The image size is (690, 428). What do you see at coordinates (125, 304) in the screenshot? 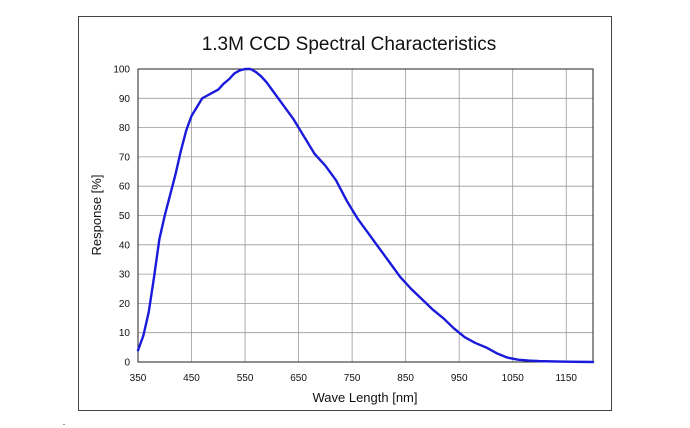
I see `y-tick-label: 20` at bounding box center [125, 304].